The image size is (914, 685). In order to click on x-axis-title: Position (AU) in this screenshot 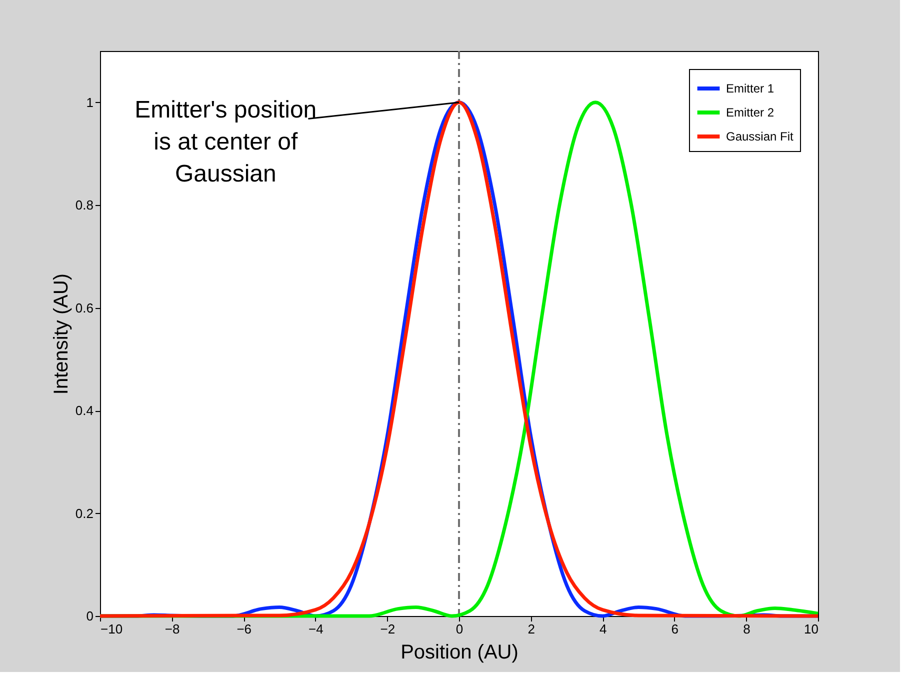, I will do `click(459, 653)`.